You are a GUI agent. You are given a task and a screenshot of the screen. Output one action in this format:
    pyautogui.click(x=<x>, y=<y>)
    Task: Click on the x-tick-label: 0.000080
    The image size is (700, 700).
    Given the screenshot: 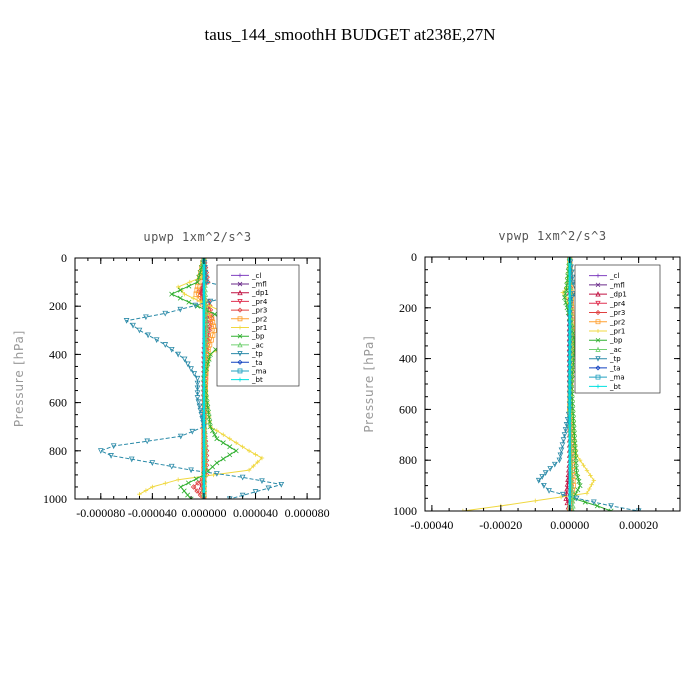 What is the action you would take?
    pyautogui.click(x=307, y=513)
    